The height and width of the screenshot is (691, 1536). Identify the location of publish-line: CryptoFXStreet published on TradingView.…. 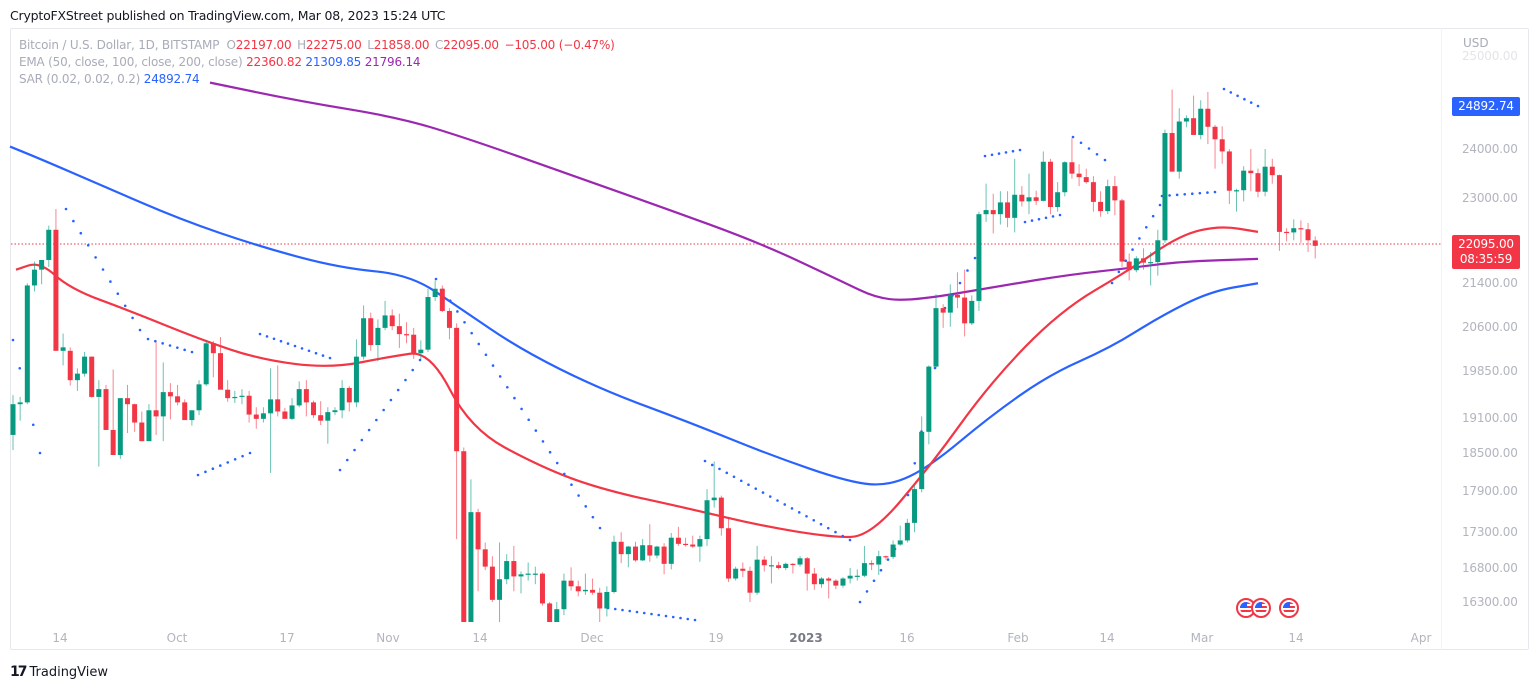
(228, 15).